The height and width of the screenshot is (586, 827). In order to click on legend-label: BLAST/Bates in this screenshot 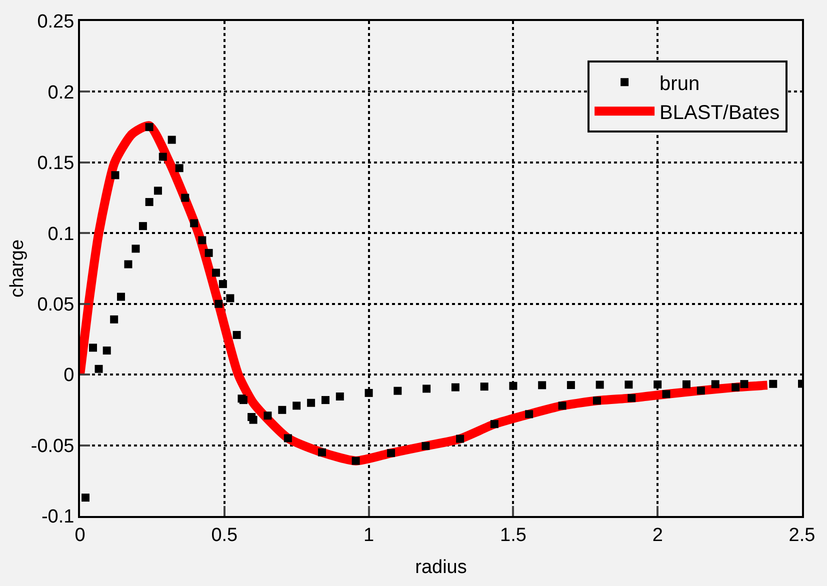, I will do `click(720, 113)`.